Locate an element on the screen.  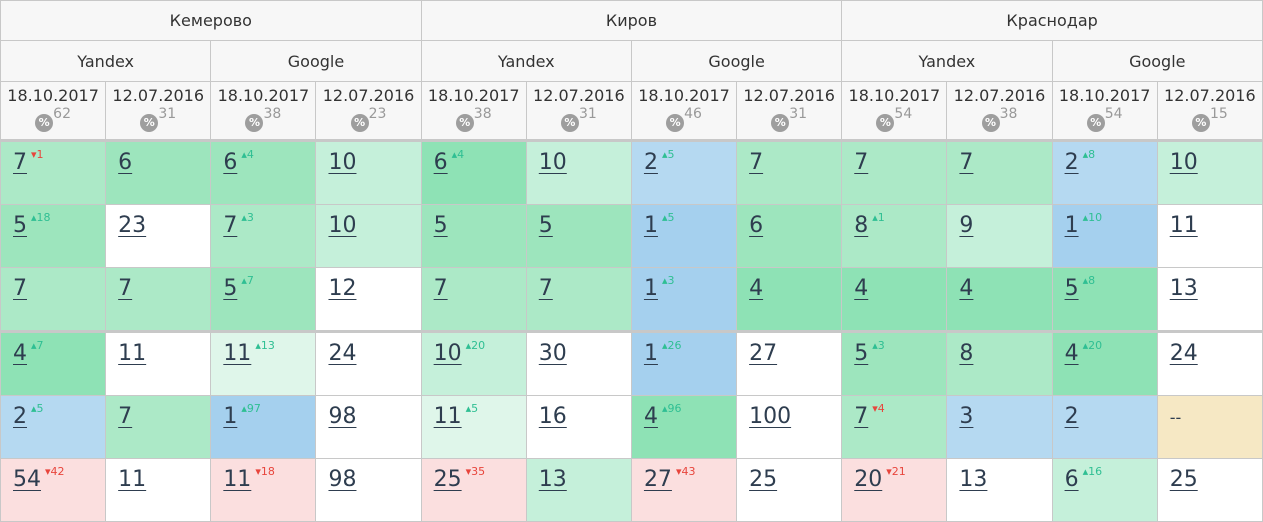
position-cell: 6 ▴16 is located at coordinates (1104, 490).